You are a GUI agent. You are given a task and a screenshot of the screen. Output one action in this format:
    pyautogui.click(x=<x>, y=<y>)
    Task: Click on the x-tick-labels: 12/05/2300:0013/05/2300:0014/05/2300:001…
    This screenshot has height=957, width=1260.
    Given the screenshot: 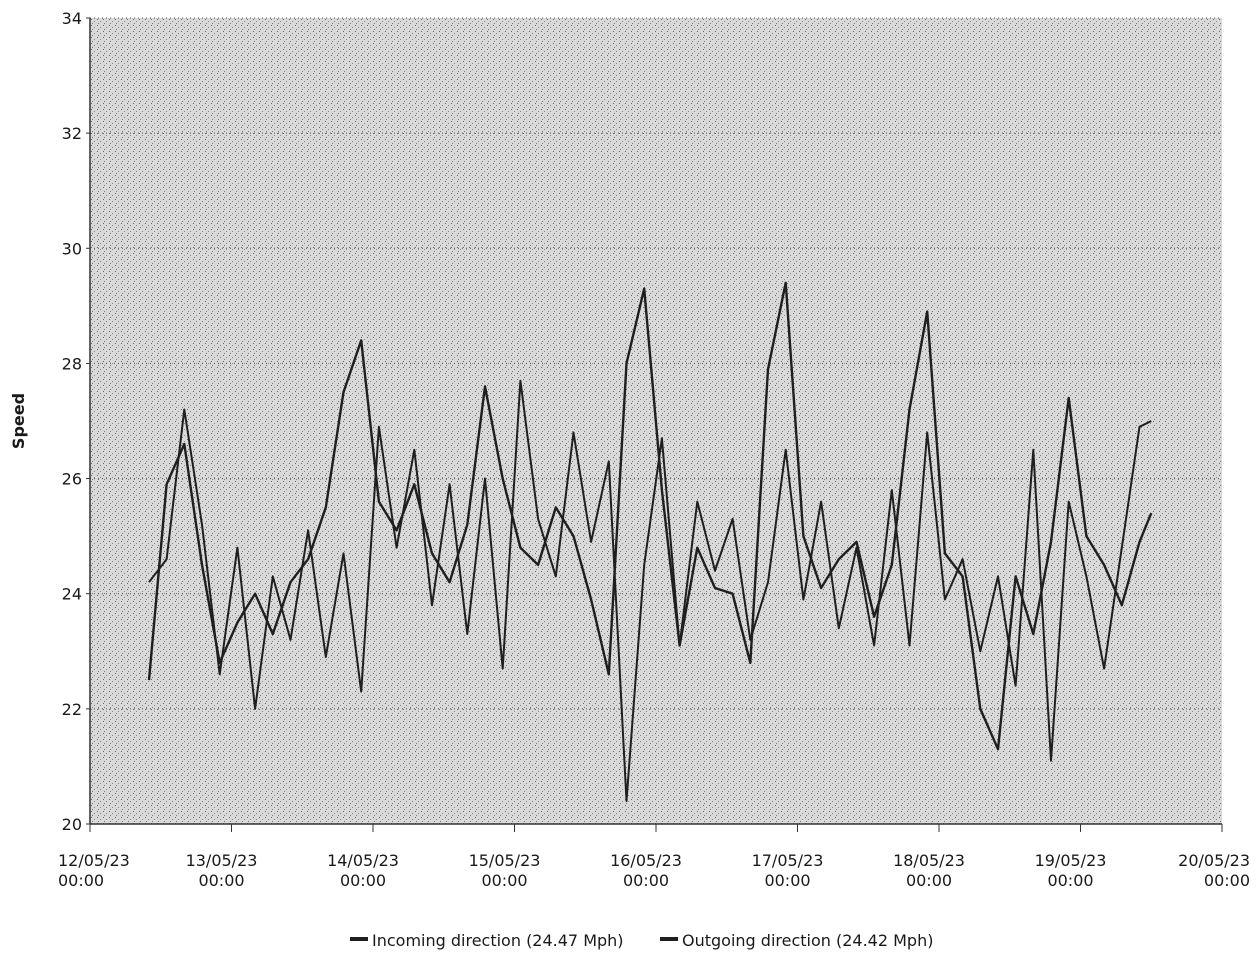 What is the action you would take?
    pyautogui.click(x=654, y=857)
    